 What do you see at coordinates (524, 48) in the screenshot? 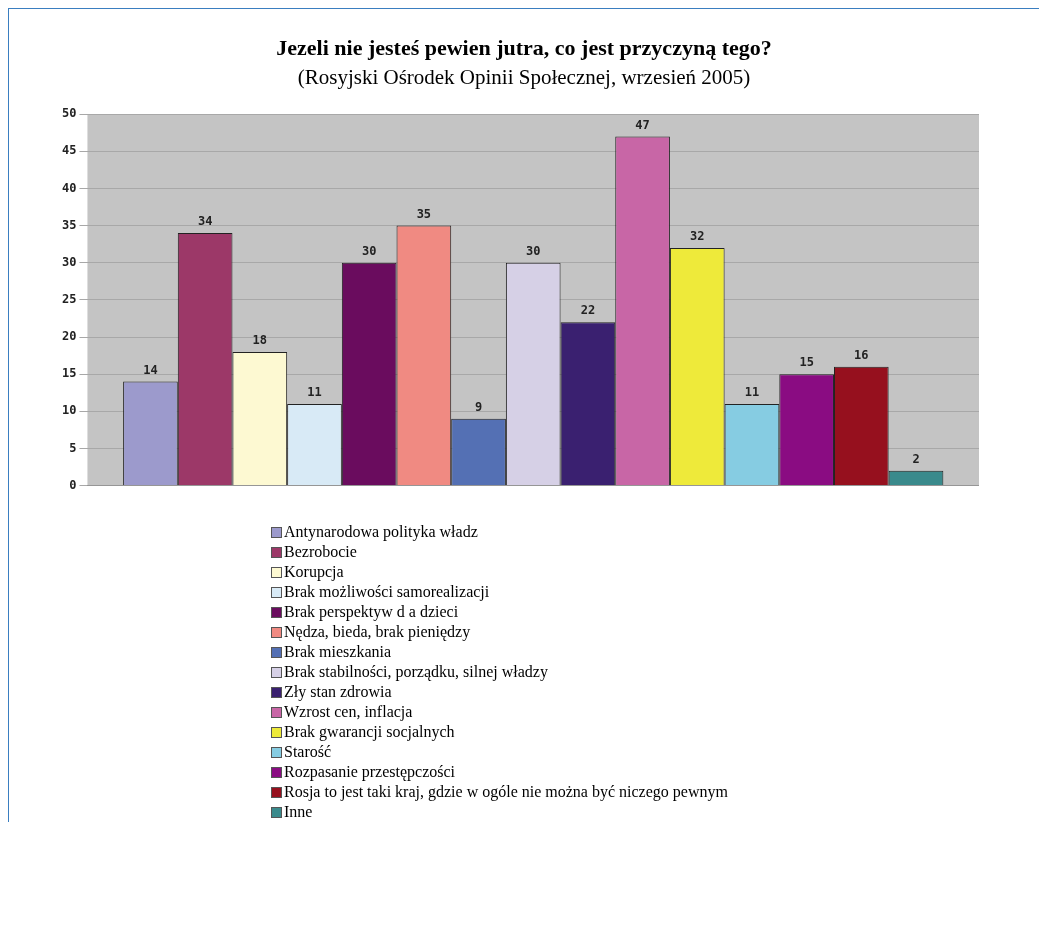
I see `chart-title: Jezeli nie jesteś pewien jutra, co jest przyczyną tego?` at bounding box center [524, 48].